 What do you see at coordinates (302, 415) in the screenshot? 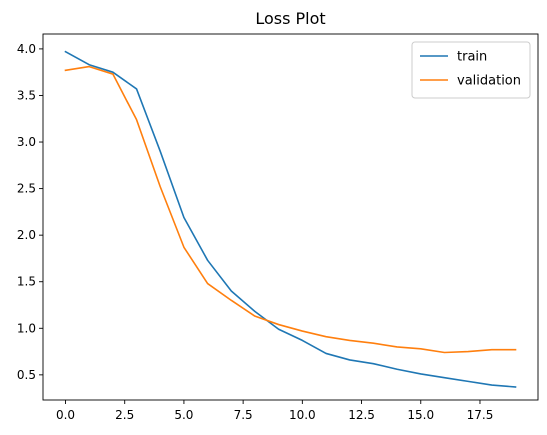
I see `x-tick-label: 10.0` at bounding box center [302, 415].